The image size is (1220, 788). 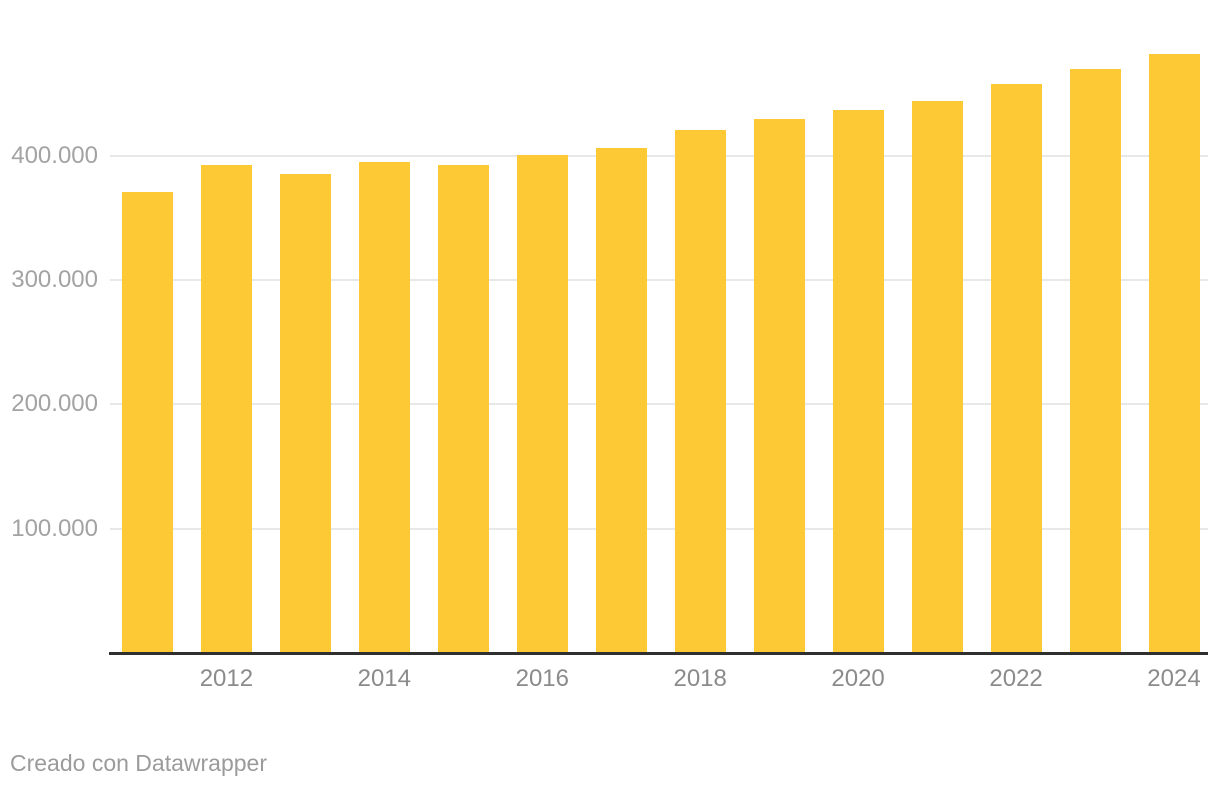 What do you see at coordinates (937, 377) in the screenshot?
I see `bar-2021` at bounding box center [937, 377].